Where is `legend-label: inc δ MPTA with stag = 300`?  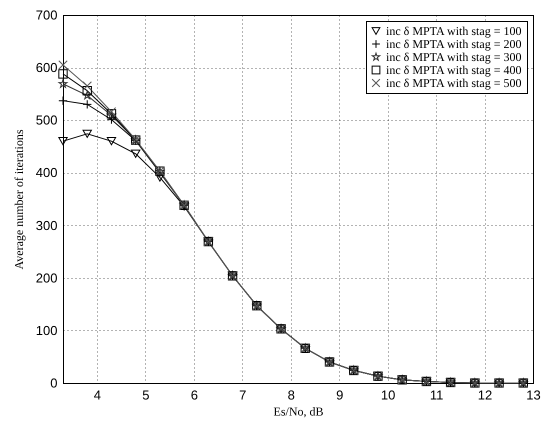
legend-label: inc δ MPTA with stag = 300 is located at coordinates (454, 57).